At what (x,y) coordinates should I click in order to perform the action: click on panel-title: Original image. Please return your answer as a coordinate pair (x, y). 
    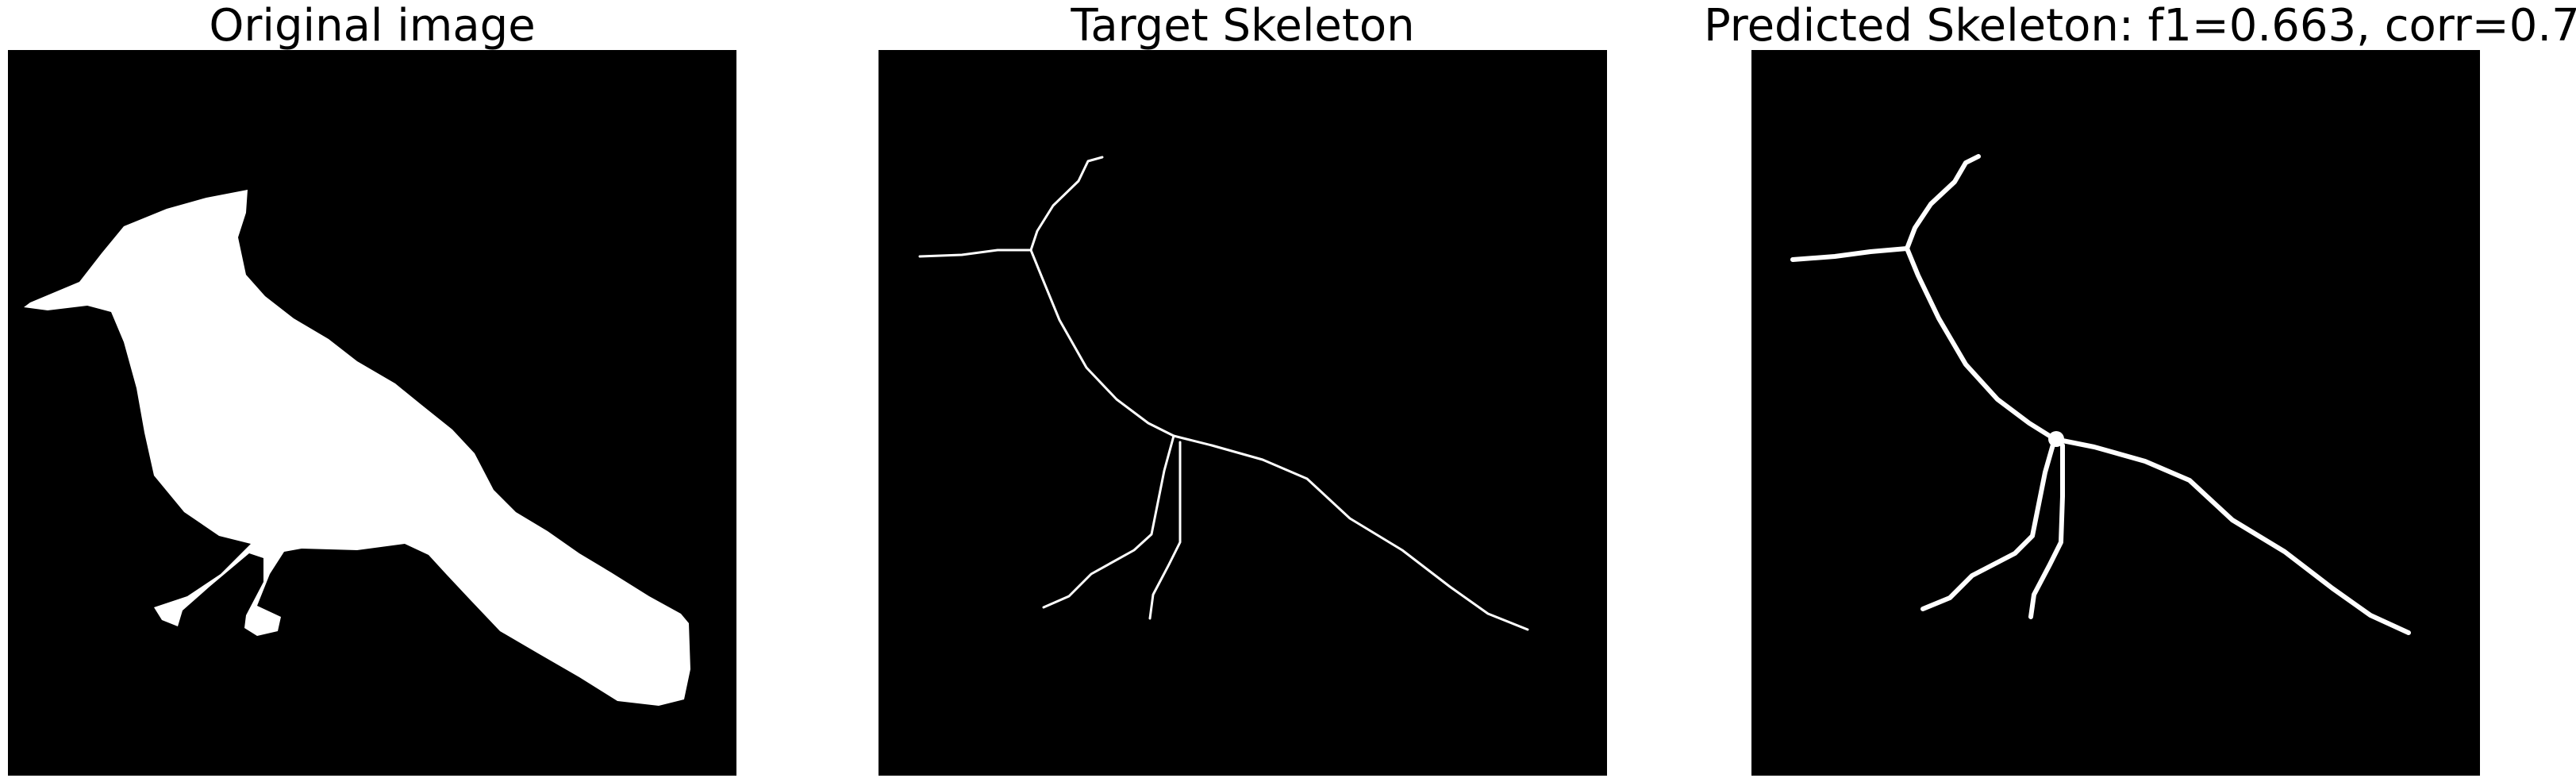
    Looking at the image, I should click on (372, 26).